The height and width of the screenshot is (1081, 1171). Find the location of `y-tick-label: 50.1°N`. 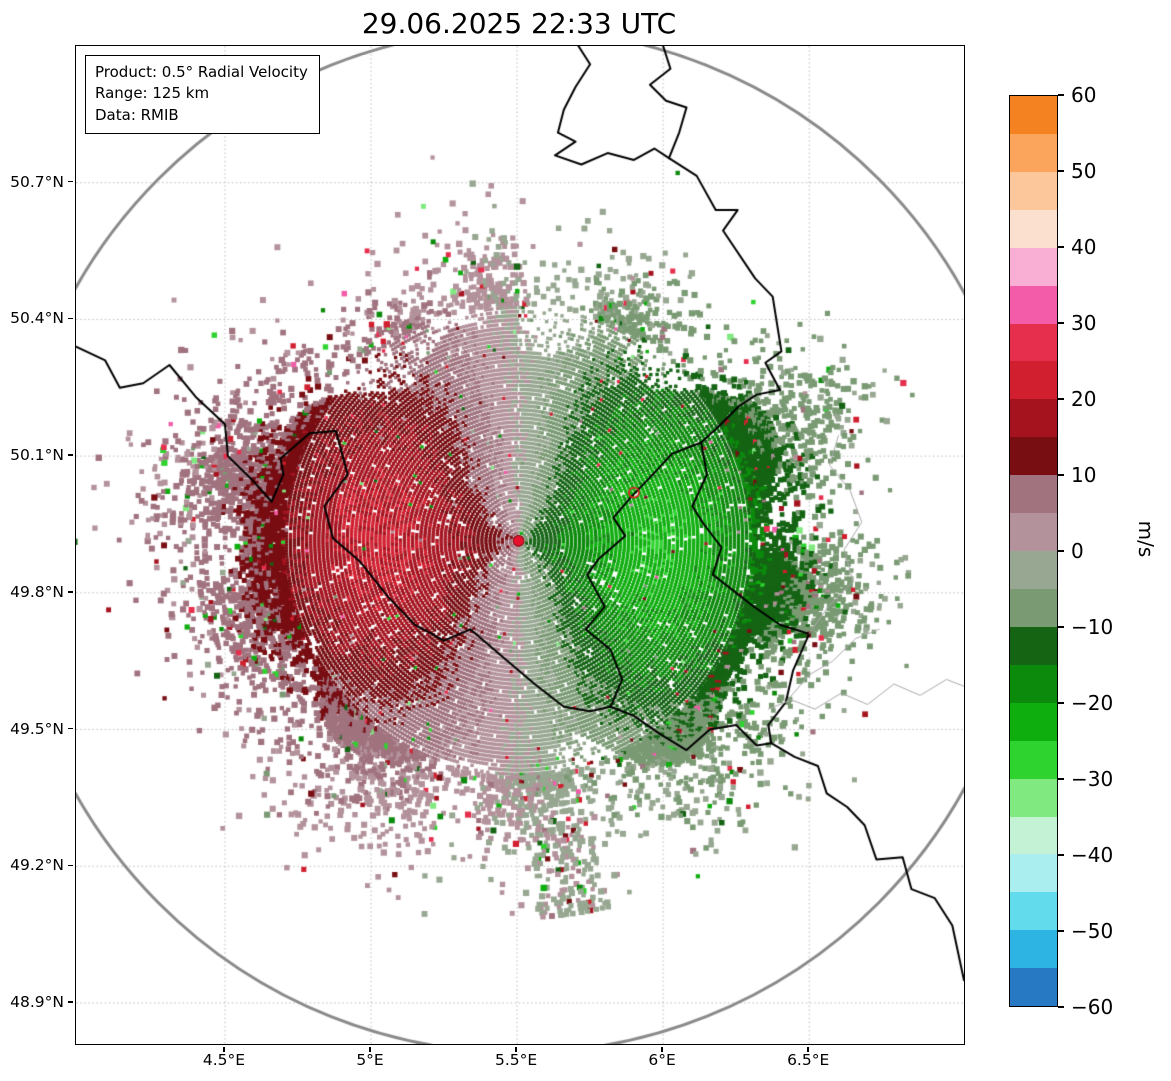

y-tick-label: 50.1°N is located at coordinates (37, 455).